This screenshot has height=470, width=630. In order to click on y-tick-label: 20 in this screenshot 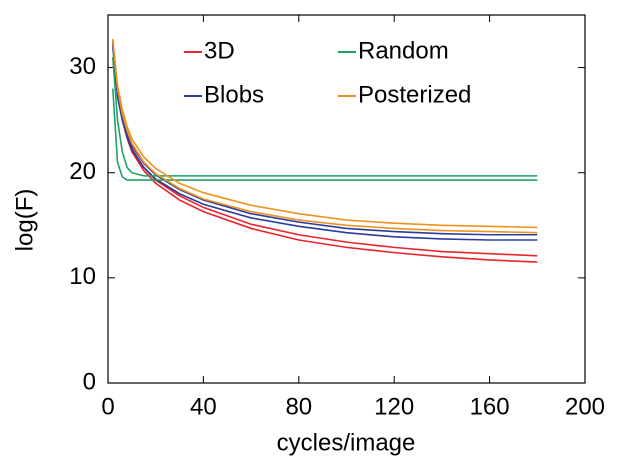, I will do `click(82, 171)`.